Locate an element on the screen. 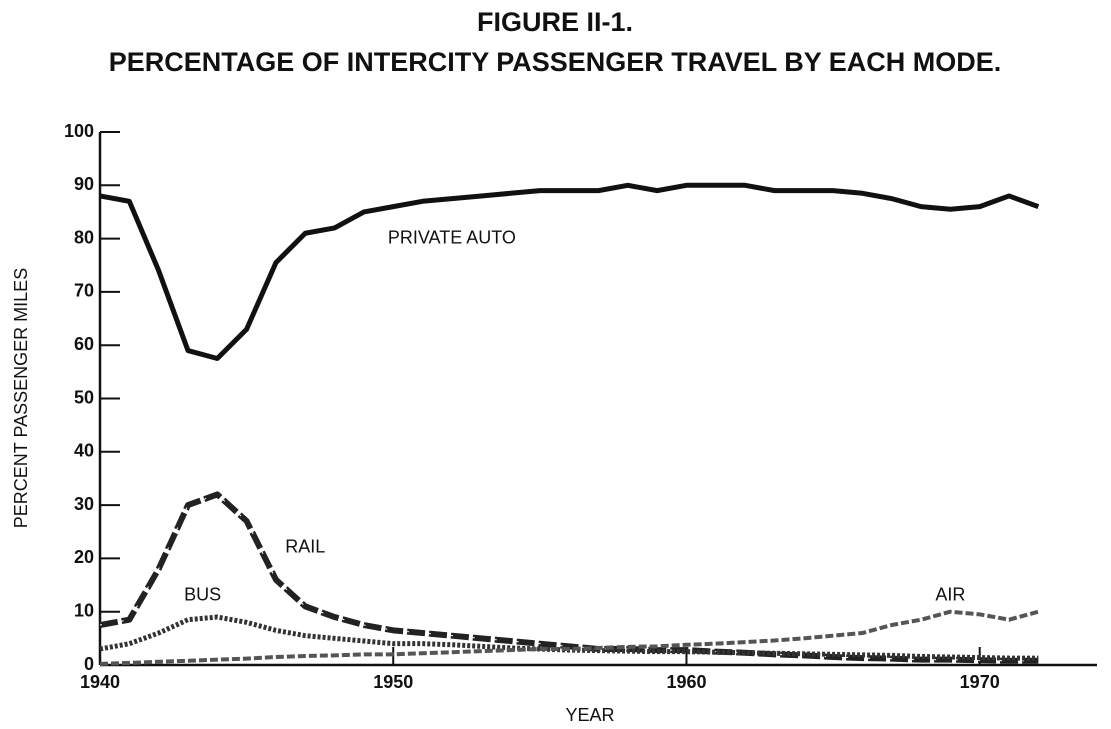 This screenshot has height=729, width=1111. y-tick-label: 50 is located at coordinates (84, 397).